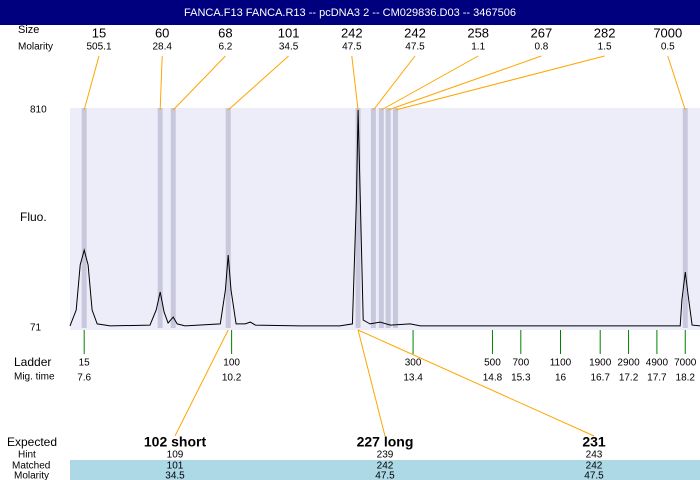 The width and height of the screenshot is (700, 480). Describe the element at coordinates (478, 32) in the screenshot. I see `peak-size: 258` at that location.